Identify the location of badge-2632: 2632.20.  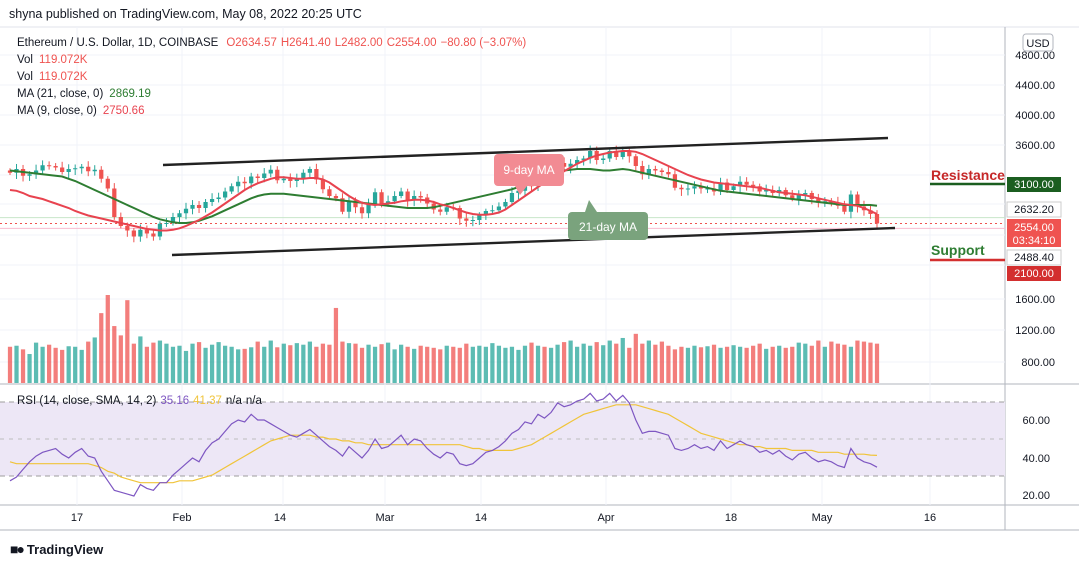
(1034, 210).